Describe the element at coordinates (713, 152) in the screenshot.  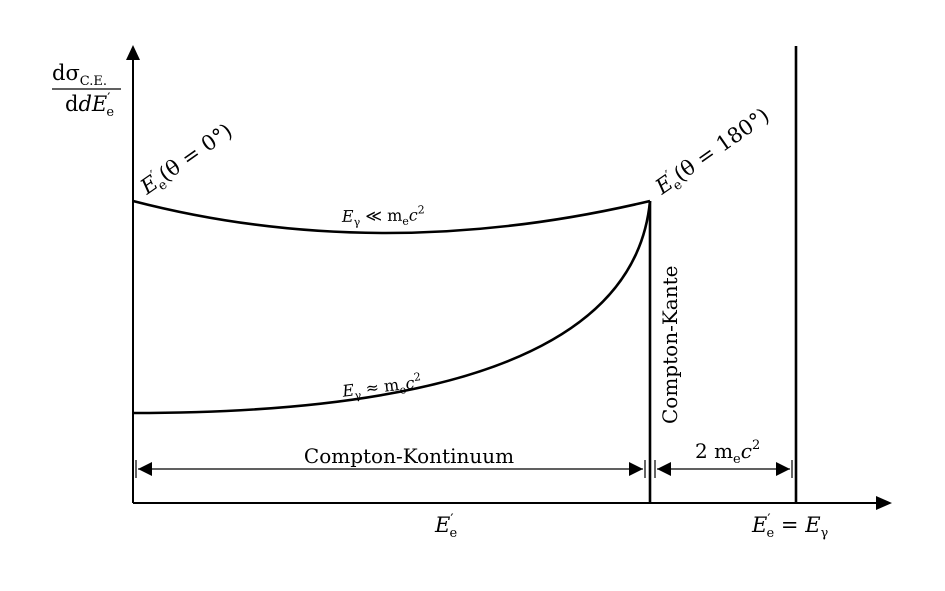
I see `label-theta-180: E′e(θ = 180°)` at that location.